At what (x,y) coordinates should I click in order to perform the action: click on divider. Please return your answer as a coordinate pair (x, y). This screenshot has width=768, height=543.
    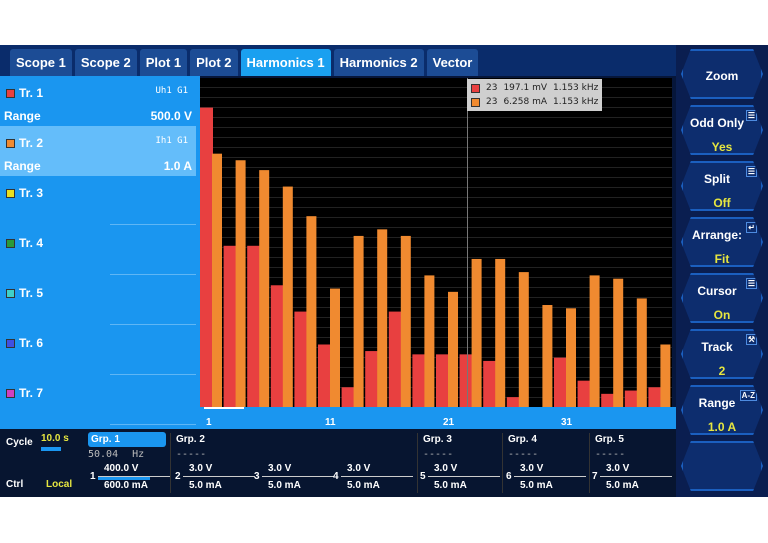
    Looking at the image, I should click on (153, 424).